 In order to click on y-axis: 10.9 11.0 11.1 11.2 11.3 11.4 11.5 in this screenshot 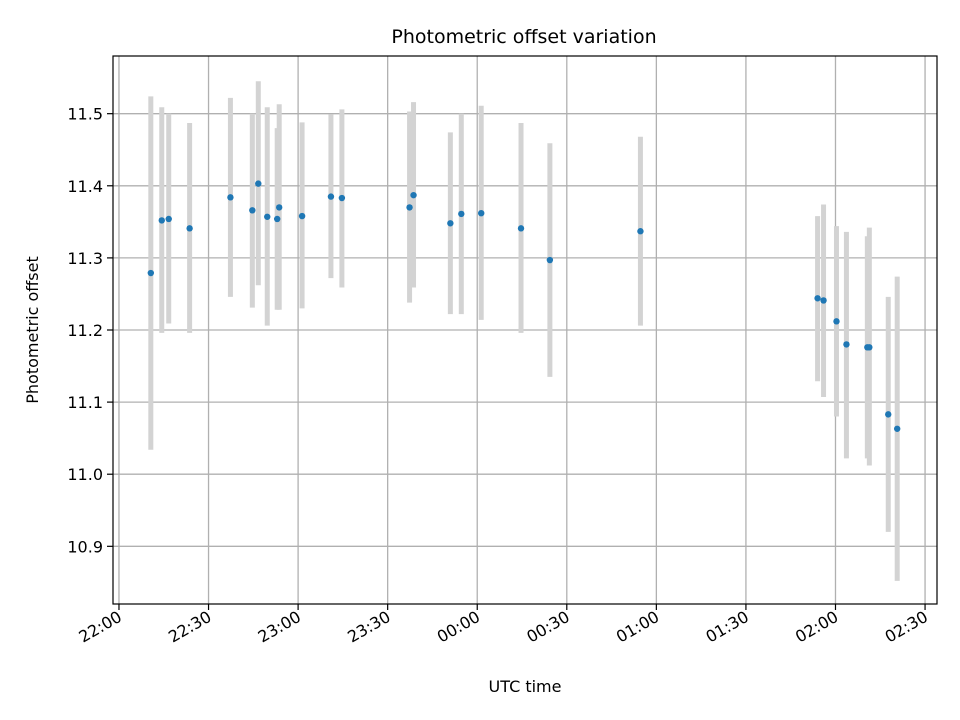, I will do `click(90, 330)`.